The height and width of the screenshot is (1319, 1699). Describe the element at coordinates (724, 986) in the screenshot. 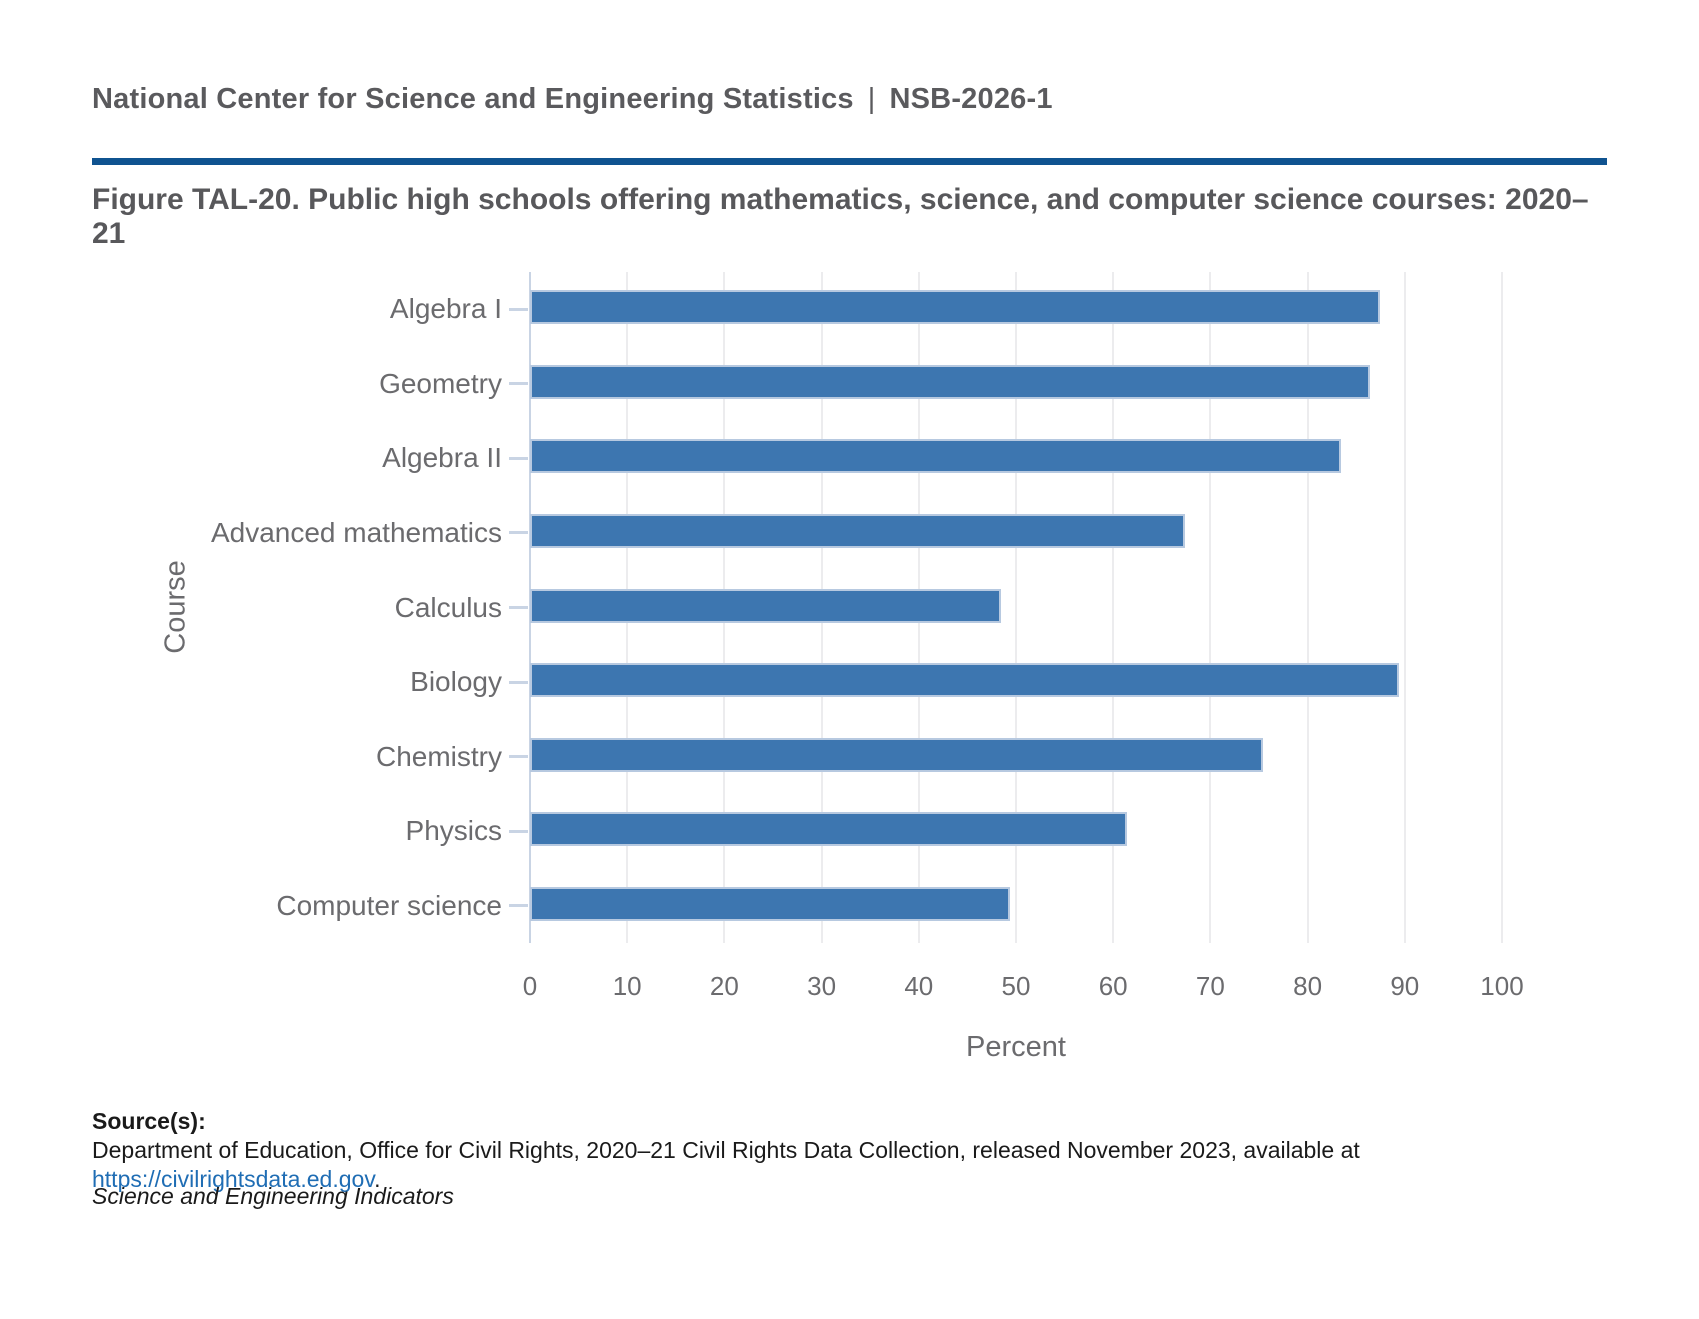

I see `x-tick-label-20: 20` at that location.